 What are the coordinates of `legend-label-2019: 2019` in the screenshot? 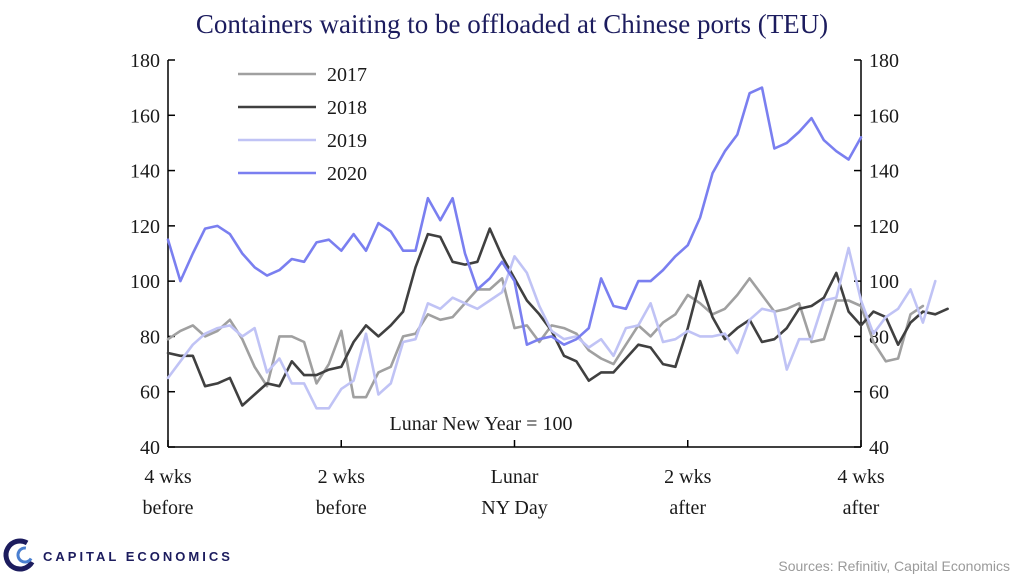 It's located at (347, 141).